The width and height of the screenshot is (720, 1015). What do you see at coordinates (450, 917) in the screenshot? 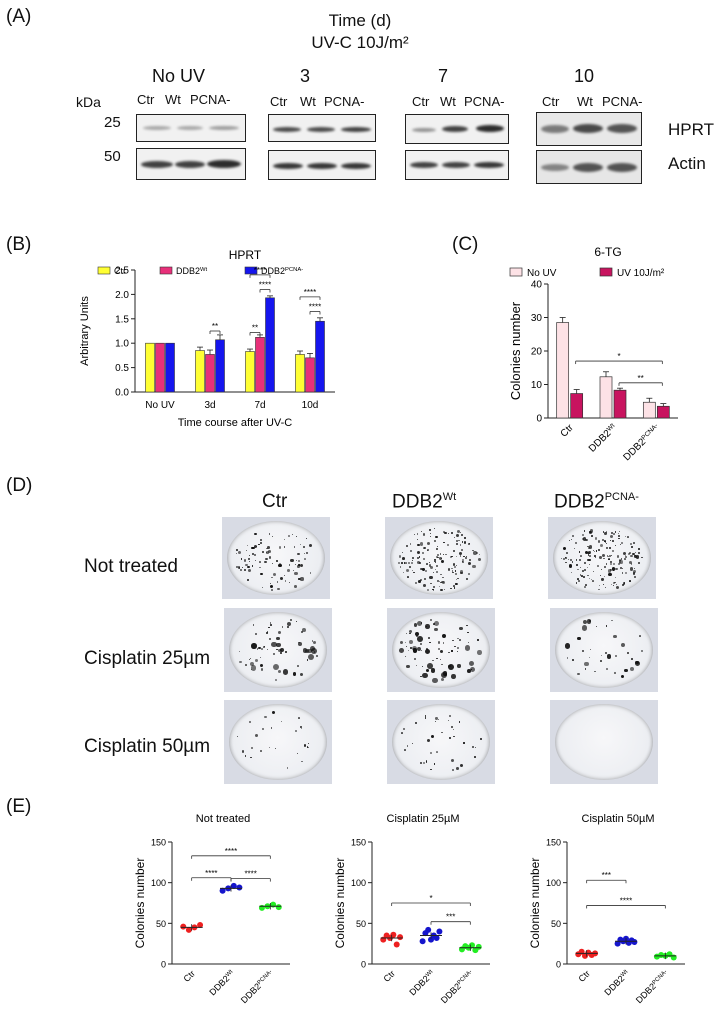
I see `sig-bar-label: ***` at bounding box center [450, 917].